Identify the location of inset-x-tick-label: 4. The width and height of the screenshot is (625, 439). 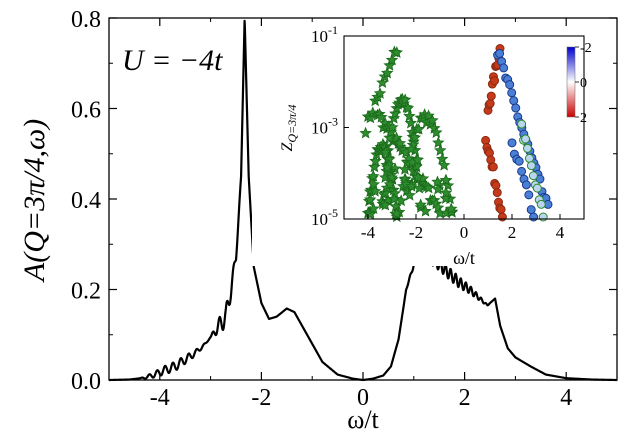
(560, 232).